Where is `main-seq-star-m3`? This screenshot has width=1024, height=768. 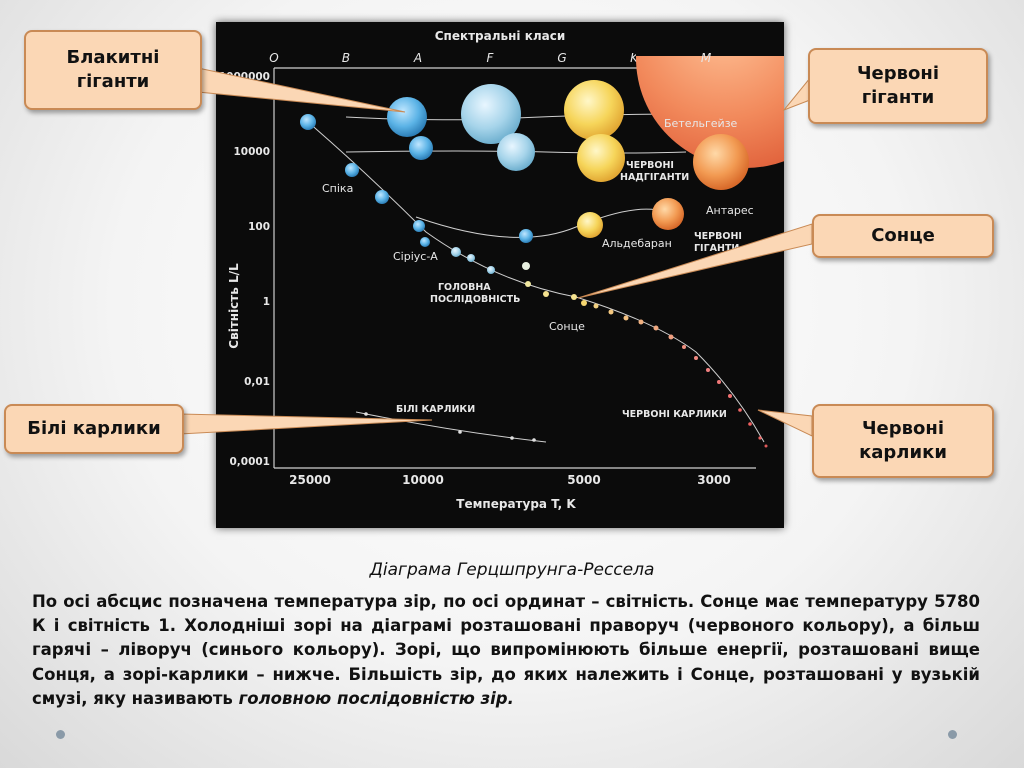 main-seq-star-m3 is located at coordinates (696, 358).